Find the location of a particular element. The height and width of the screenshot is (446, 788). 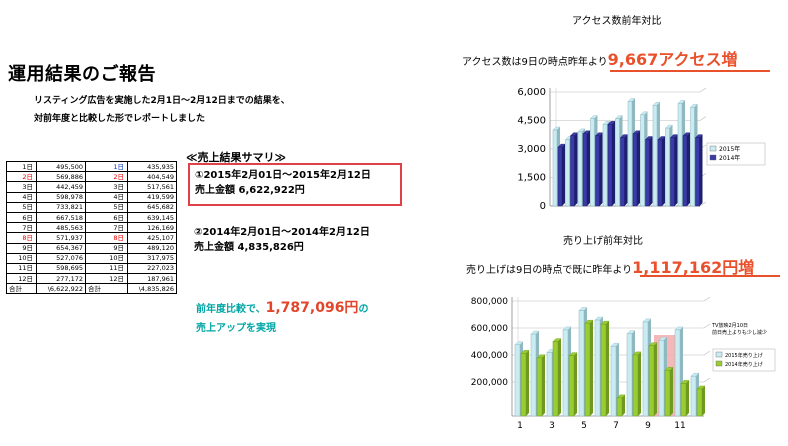

month-2014-cell: 3日 is located at coordinates (106, 187).